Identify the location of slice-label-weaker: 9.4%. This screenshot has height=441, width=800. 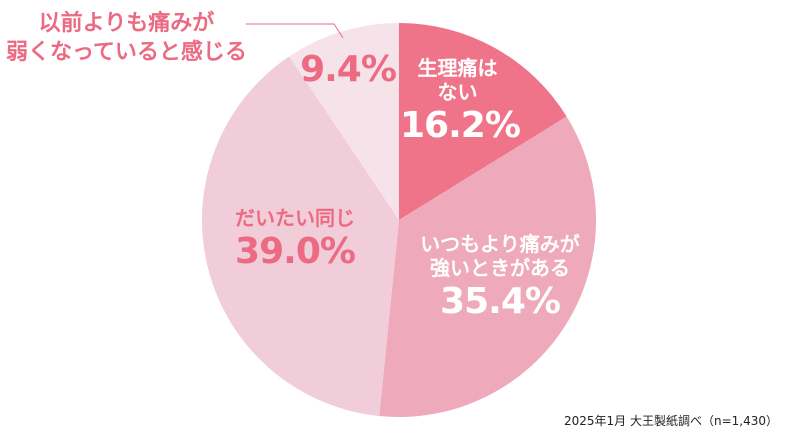
(348, 69).